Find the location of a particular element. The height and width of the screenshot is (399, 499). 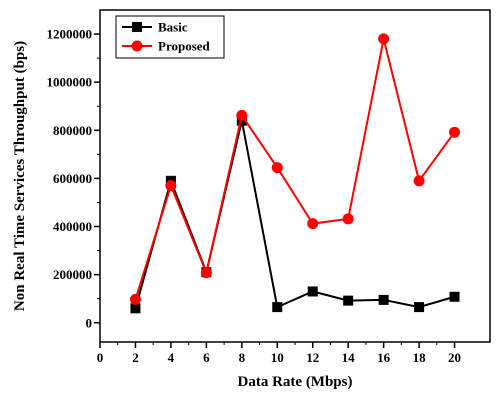

y-axis-label: Non Real Time Services Throughput (bps) is located at coordinates (20, 176).